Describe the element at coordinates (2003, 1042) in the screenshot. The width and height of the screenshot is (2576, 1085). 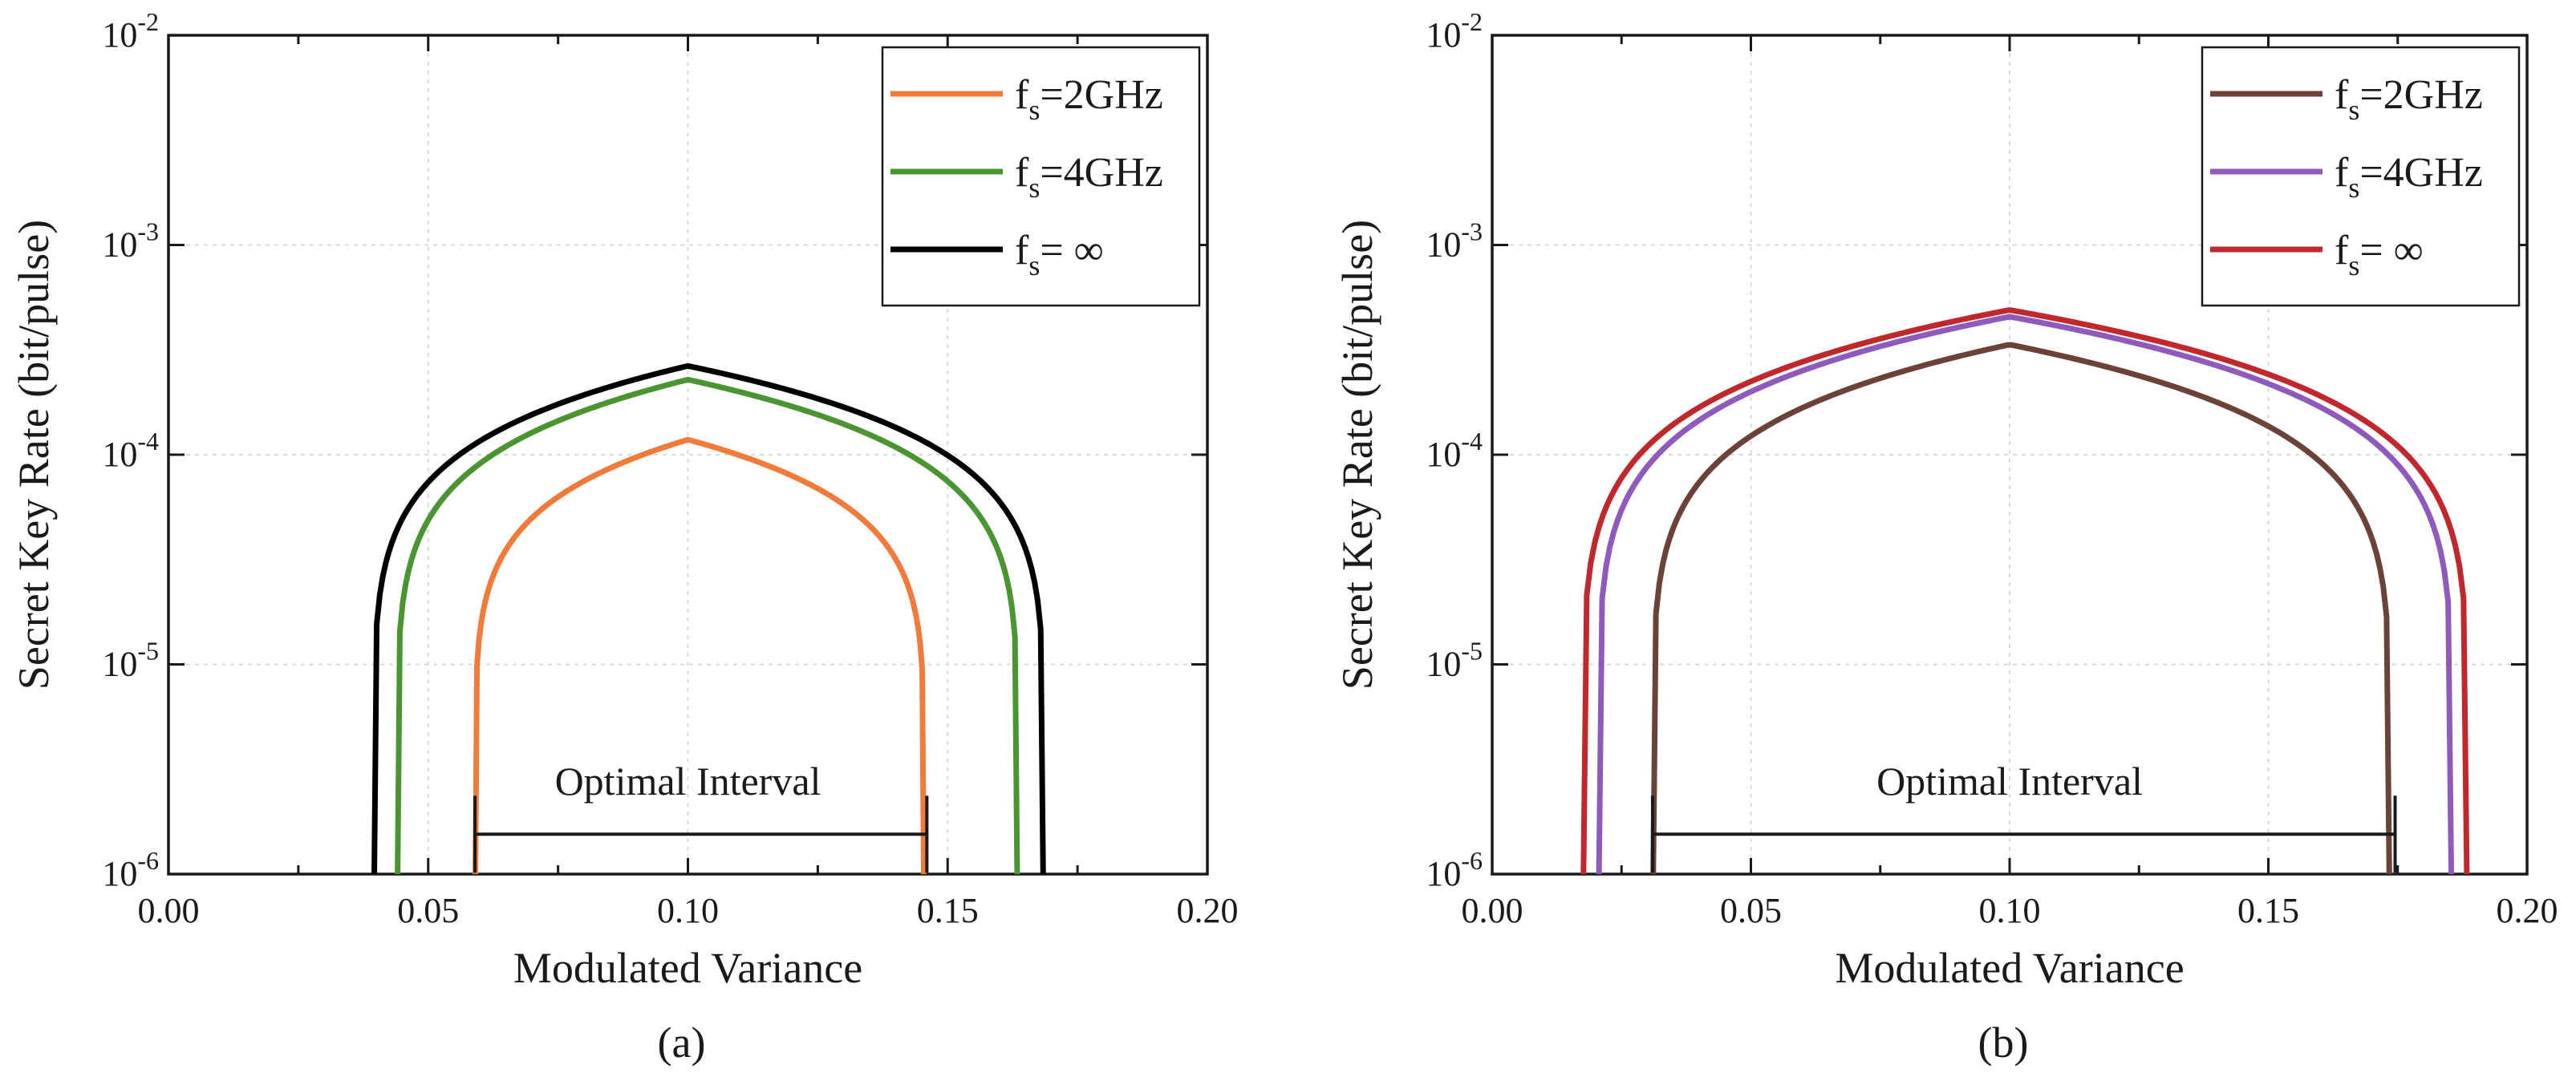
I see `panel-label: (b)` at that location.